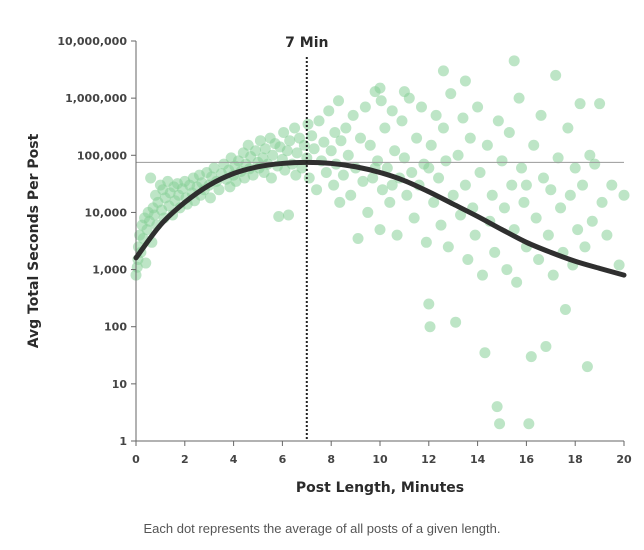 Image resolution: width=644 pixels, height=550 pixels. Describe the element at coordinates (478, 459) in the screenshot. I see `x-tick-label: 14` at that location.